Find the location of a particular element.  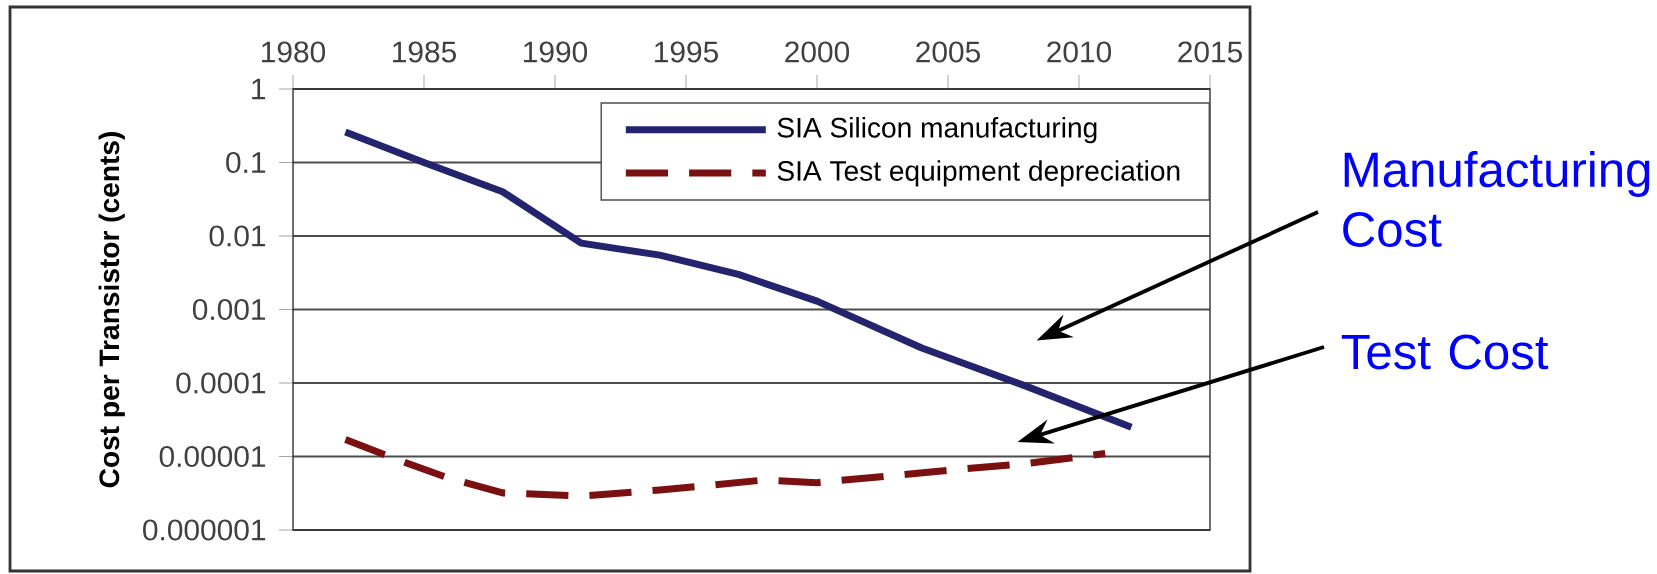

legend-label: SIA Silicon manufacturing is located at coordinates (937, 130).